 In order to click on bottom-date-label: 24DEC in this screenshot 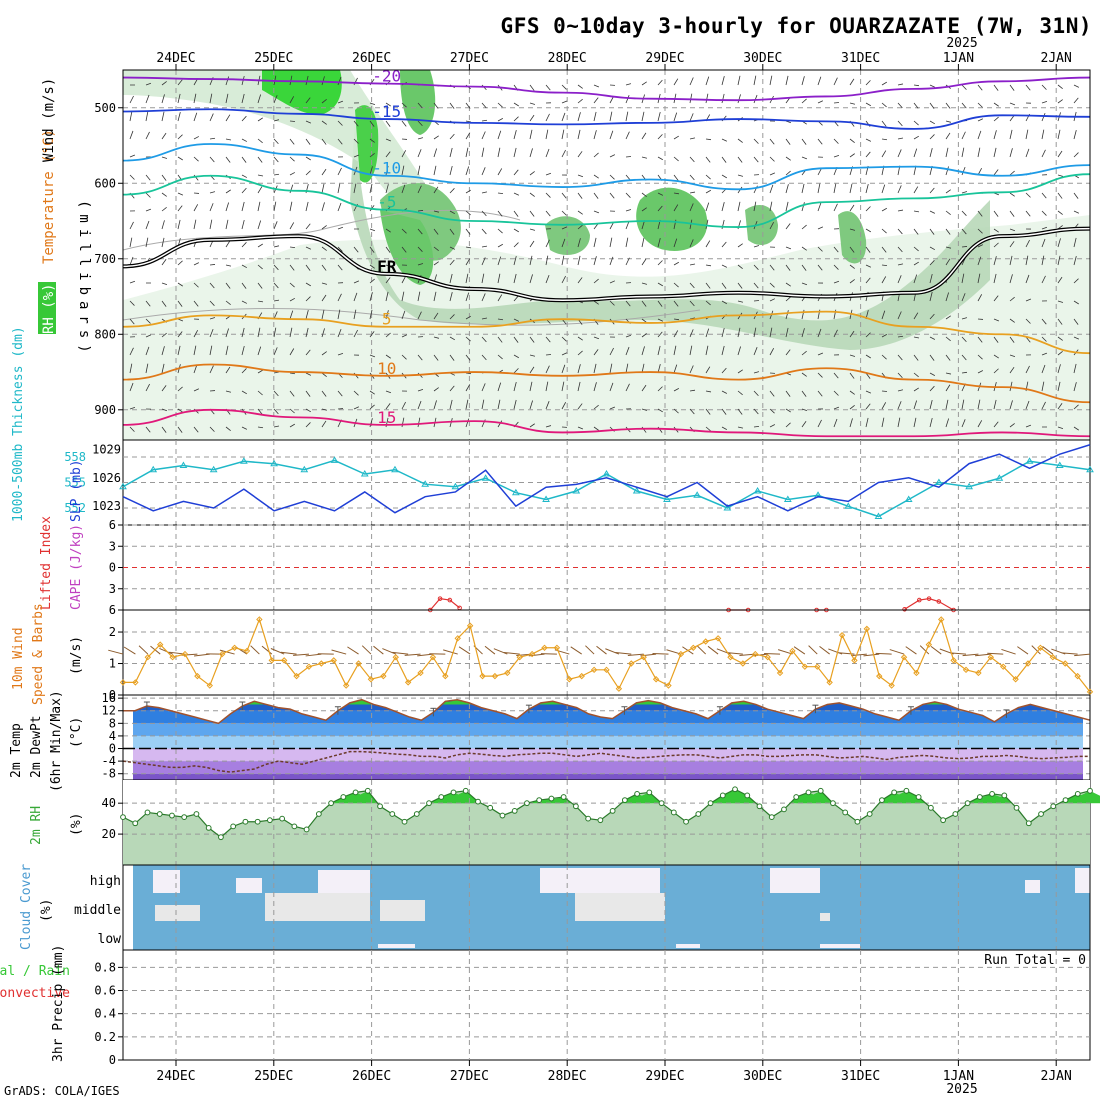, I will do `click(175, 1076)`.